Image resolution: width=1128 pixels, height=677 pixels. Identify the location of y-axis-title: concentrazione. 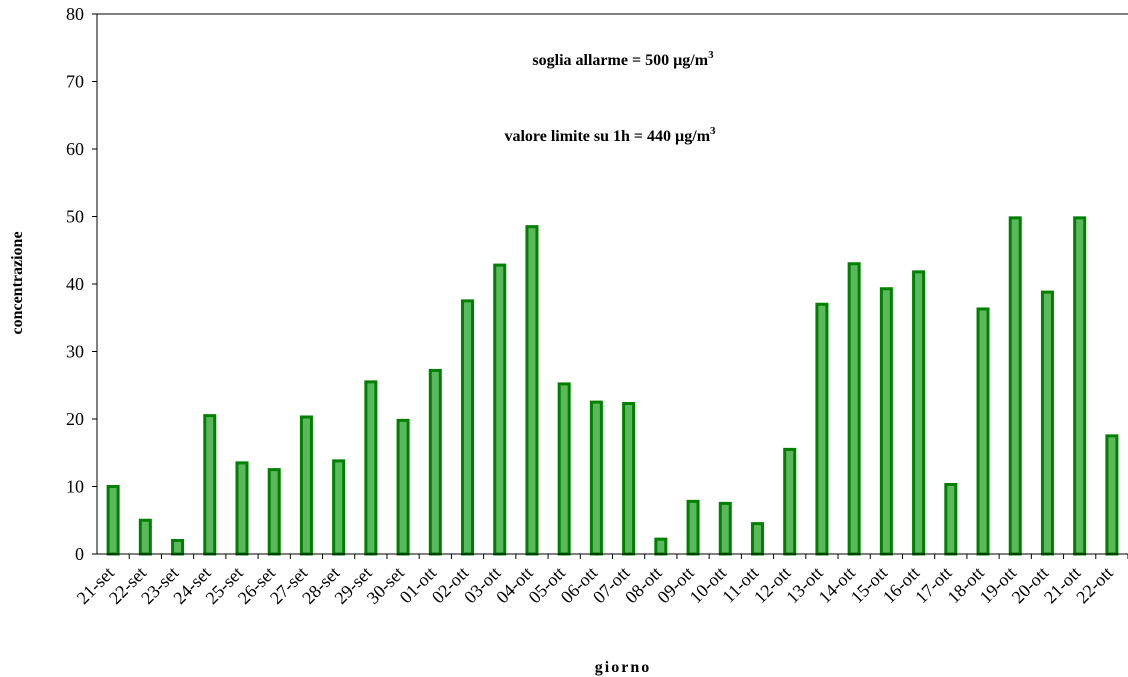
(17, 282).